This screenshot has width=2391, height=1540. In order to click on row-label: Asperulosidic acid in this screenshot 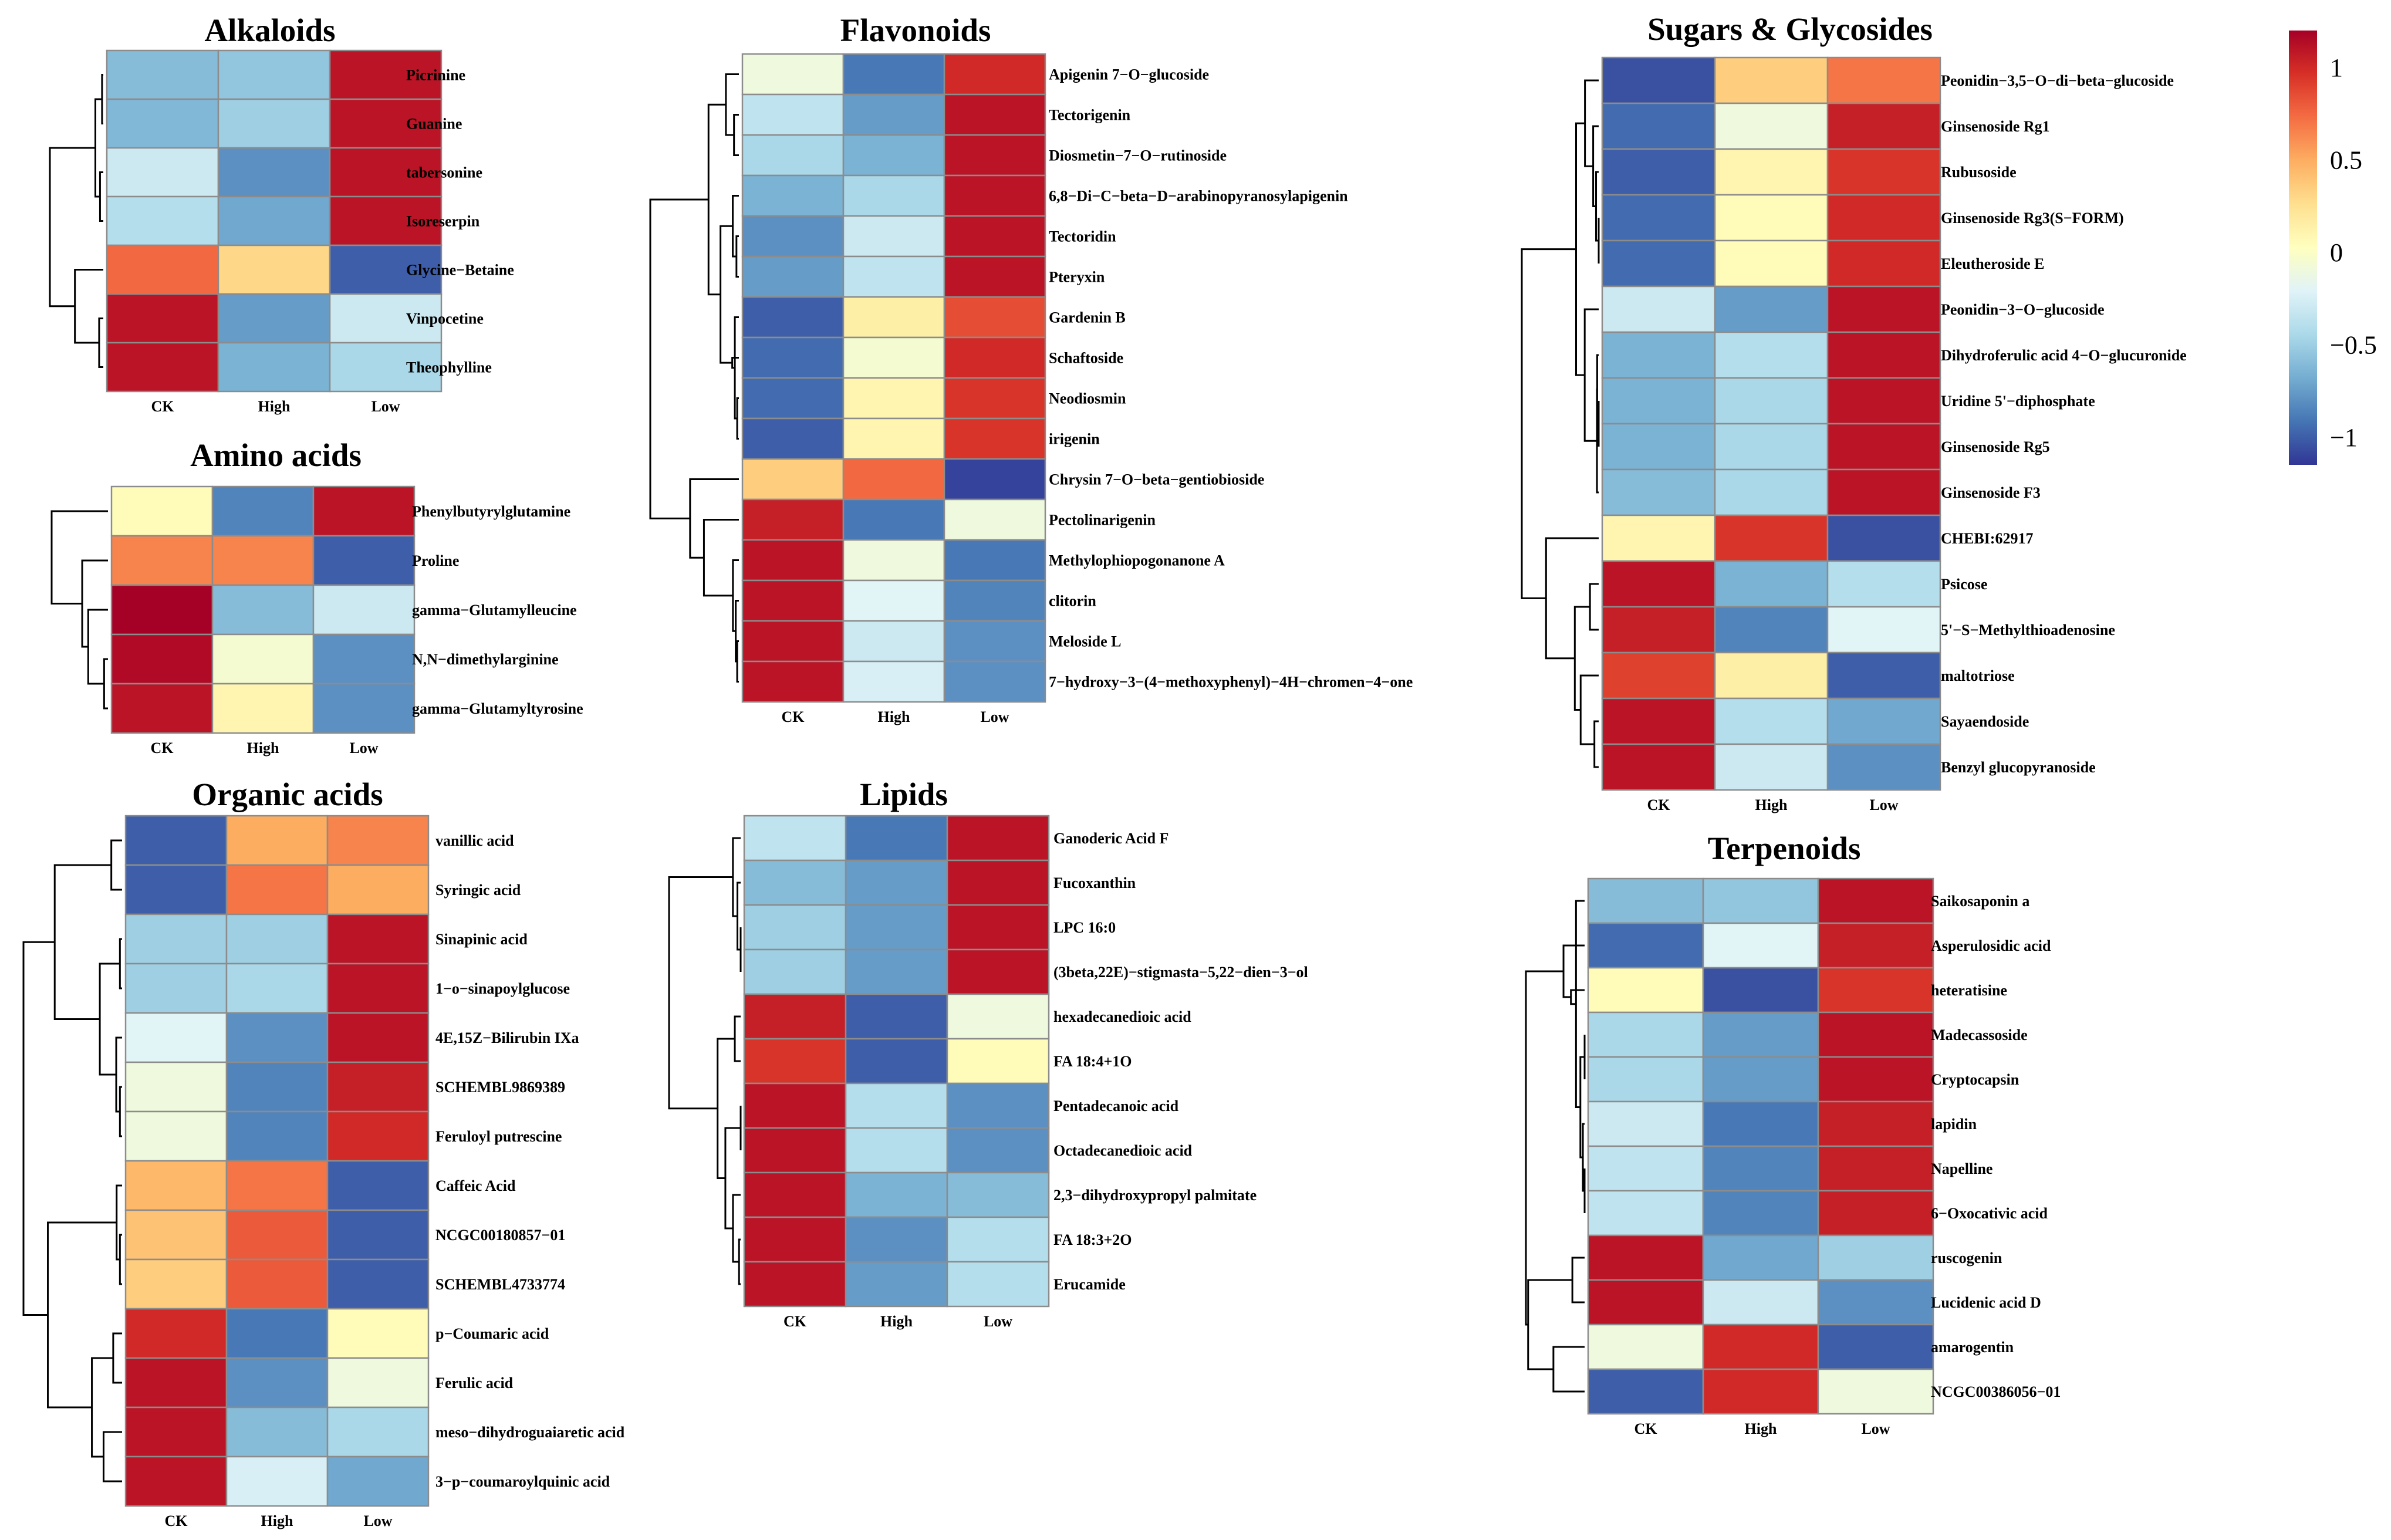, I will do `click(1991, 945)`.